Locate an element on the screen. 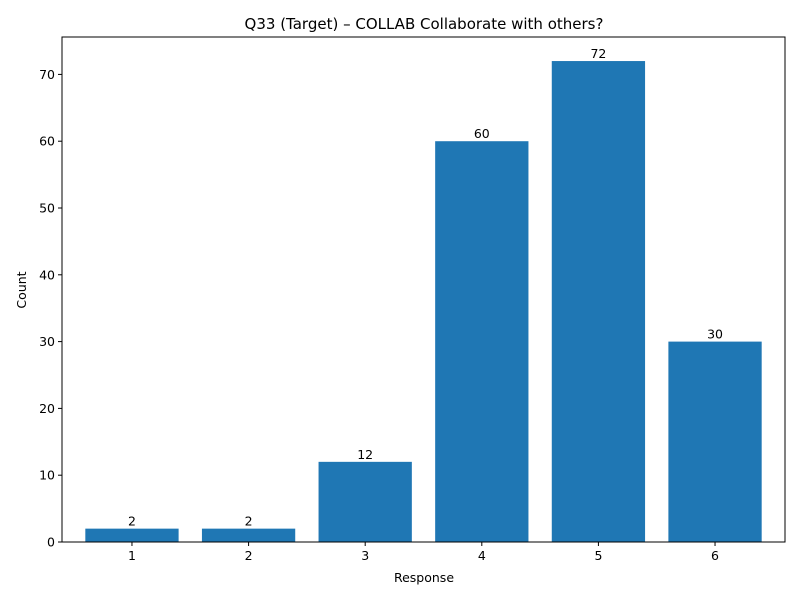  y-tick-label-70: 70 is located at coordinates (47, 74).